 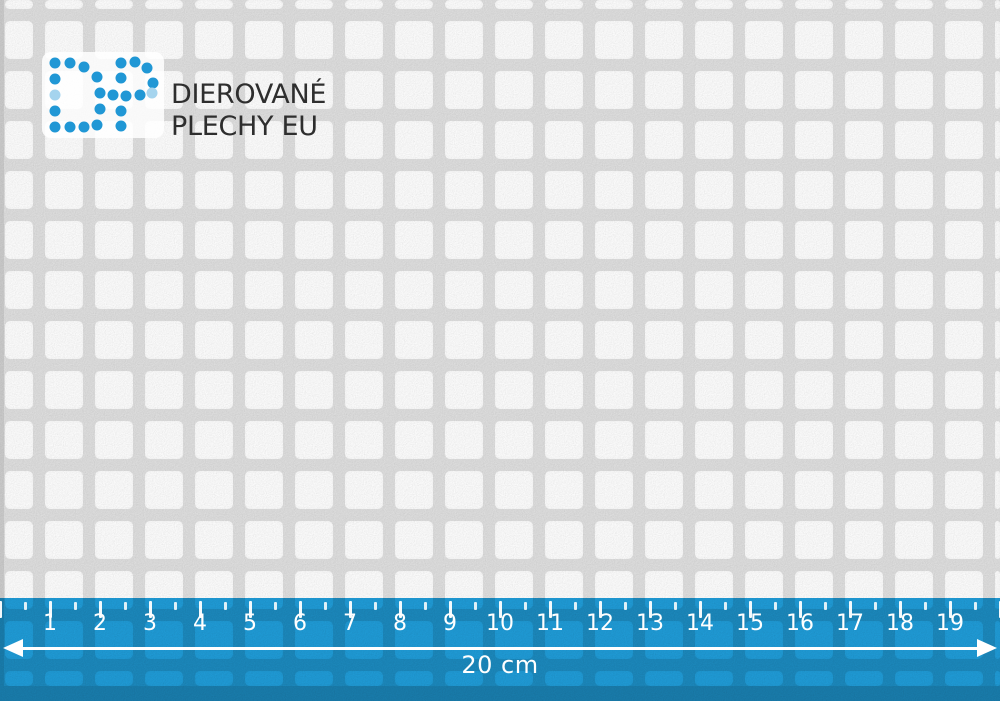 What do you see at coordinates (650, 623) in the screenshot?
I see `ruler-number: 13` at bounding box center [650, 623].